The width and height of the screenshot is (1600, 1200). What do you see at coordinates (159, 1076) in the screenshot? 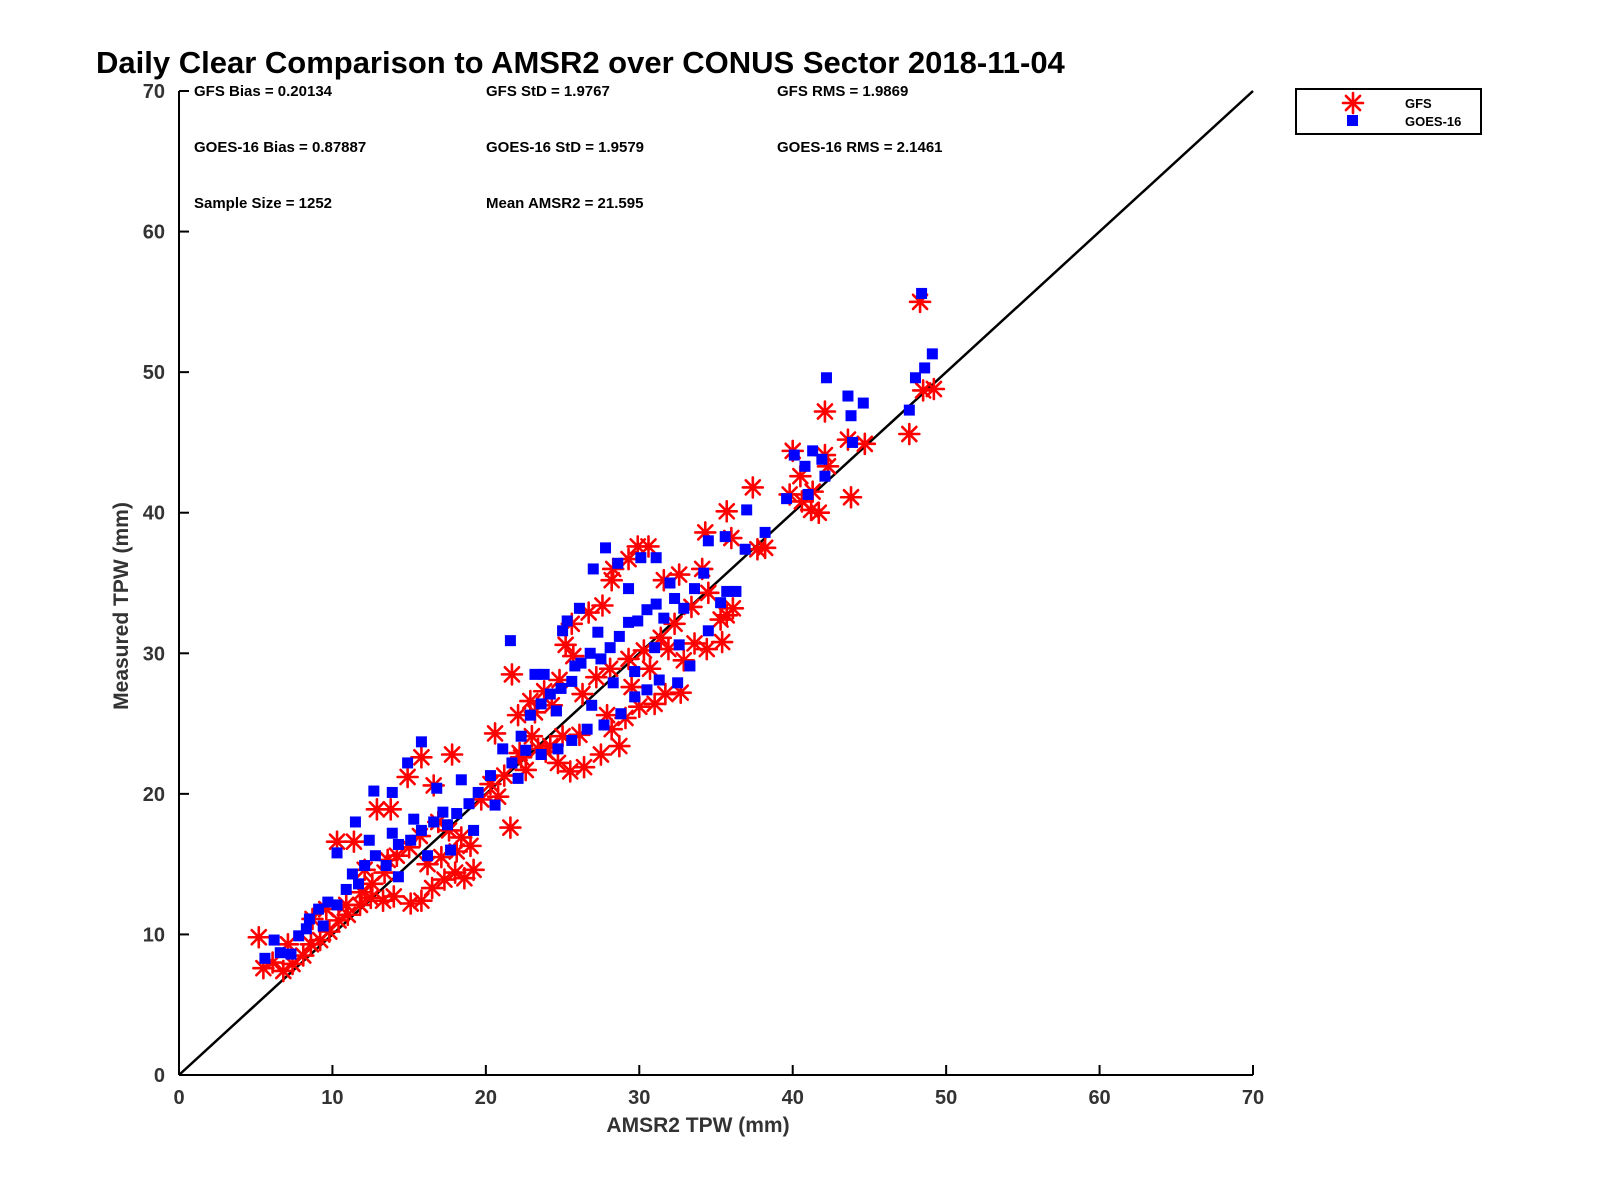
I see `y-tick-label: 0` at bounding box center [159, 1076].